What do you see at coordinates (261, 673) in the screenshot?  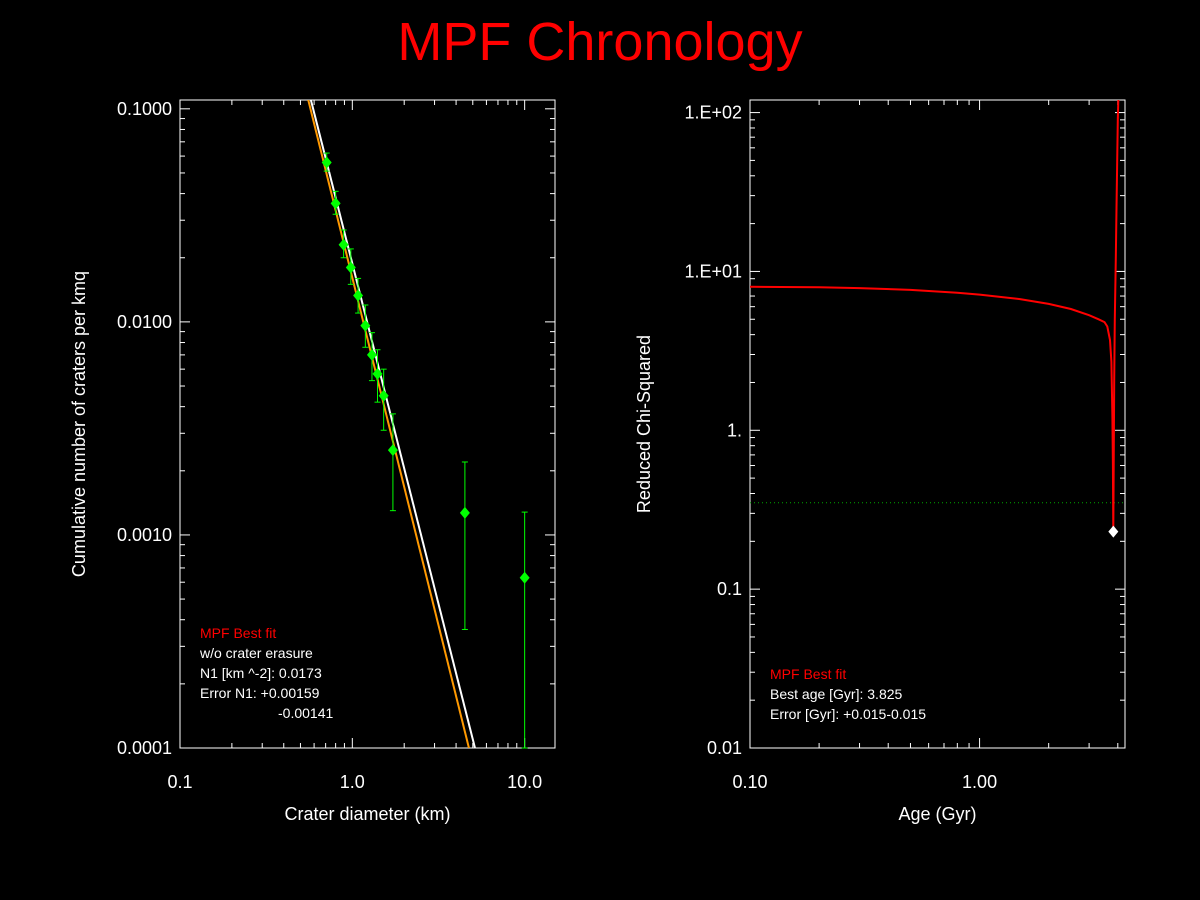 I see `chart1-legend-line: N1 [km ^-2]: 0.0173` at bounding box center [261, 673].